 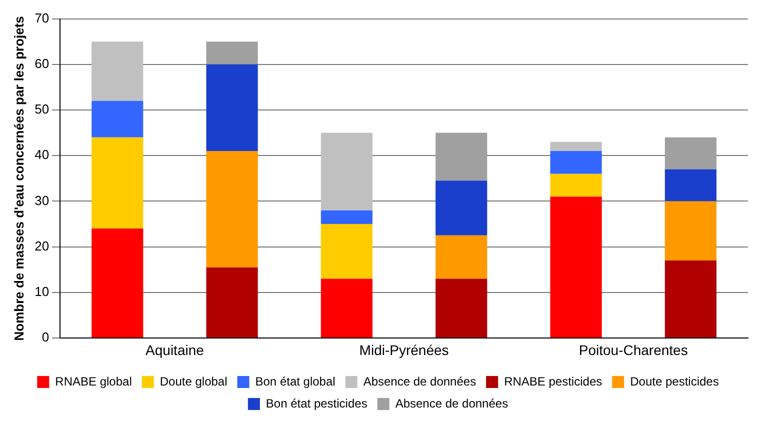 What do you see at coordinates (42, 18) in the screenshot?
I see `y-tick-label: 70` at bounding box center [42, 18].